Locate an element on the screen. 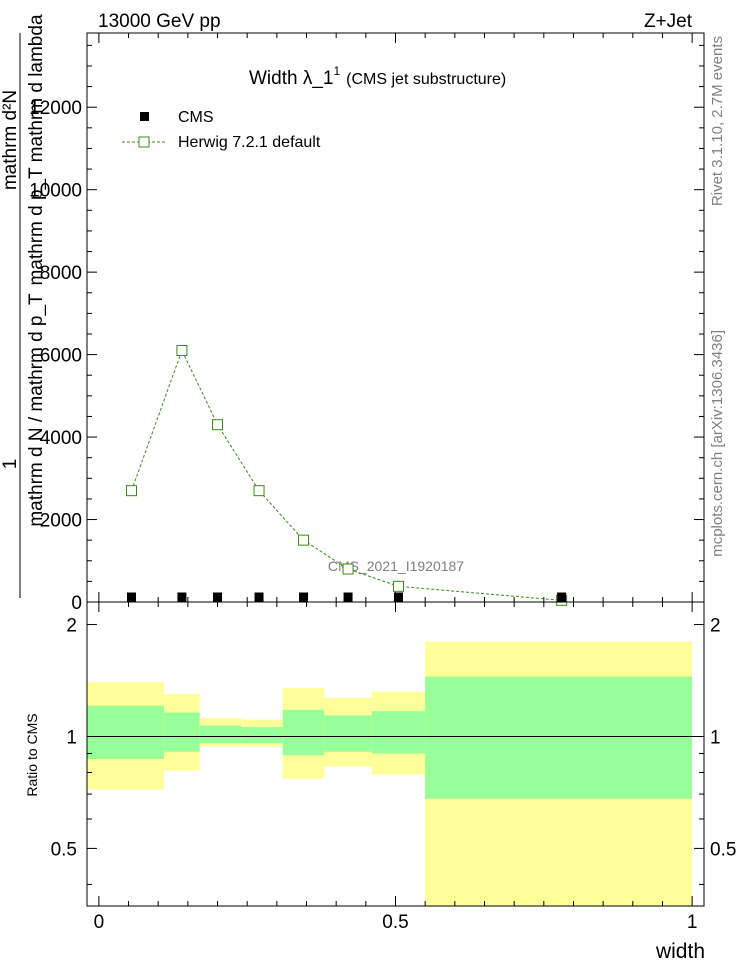  x-axis-label: width is located at coordinates (680, 951).